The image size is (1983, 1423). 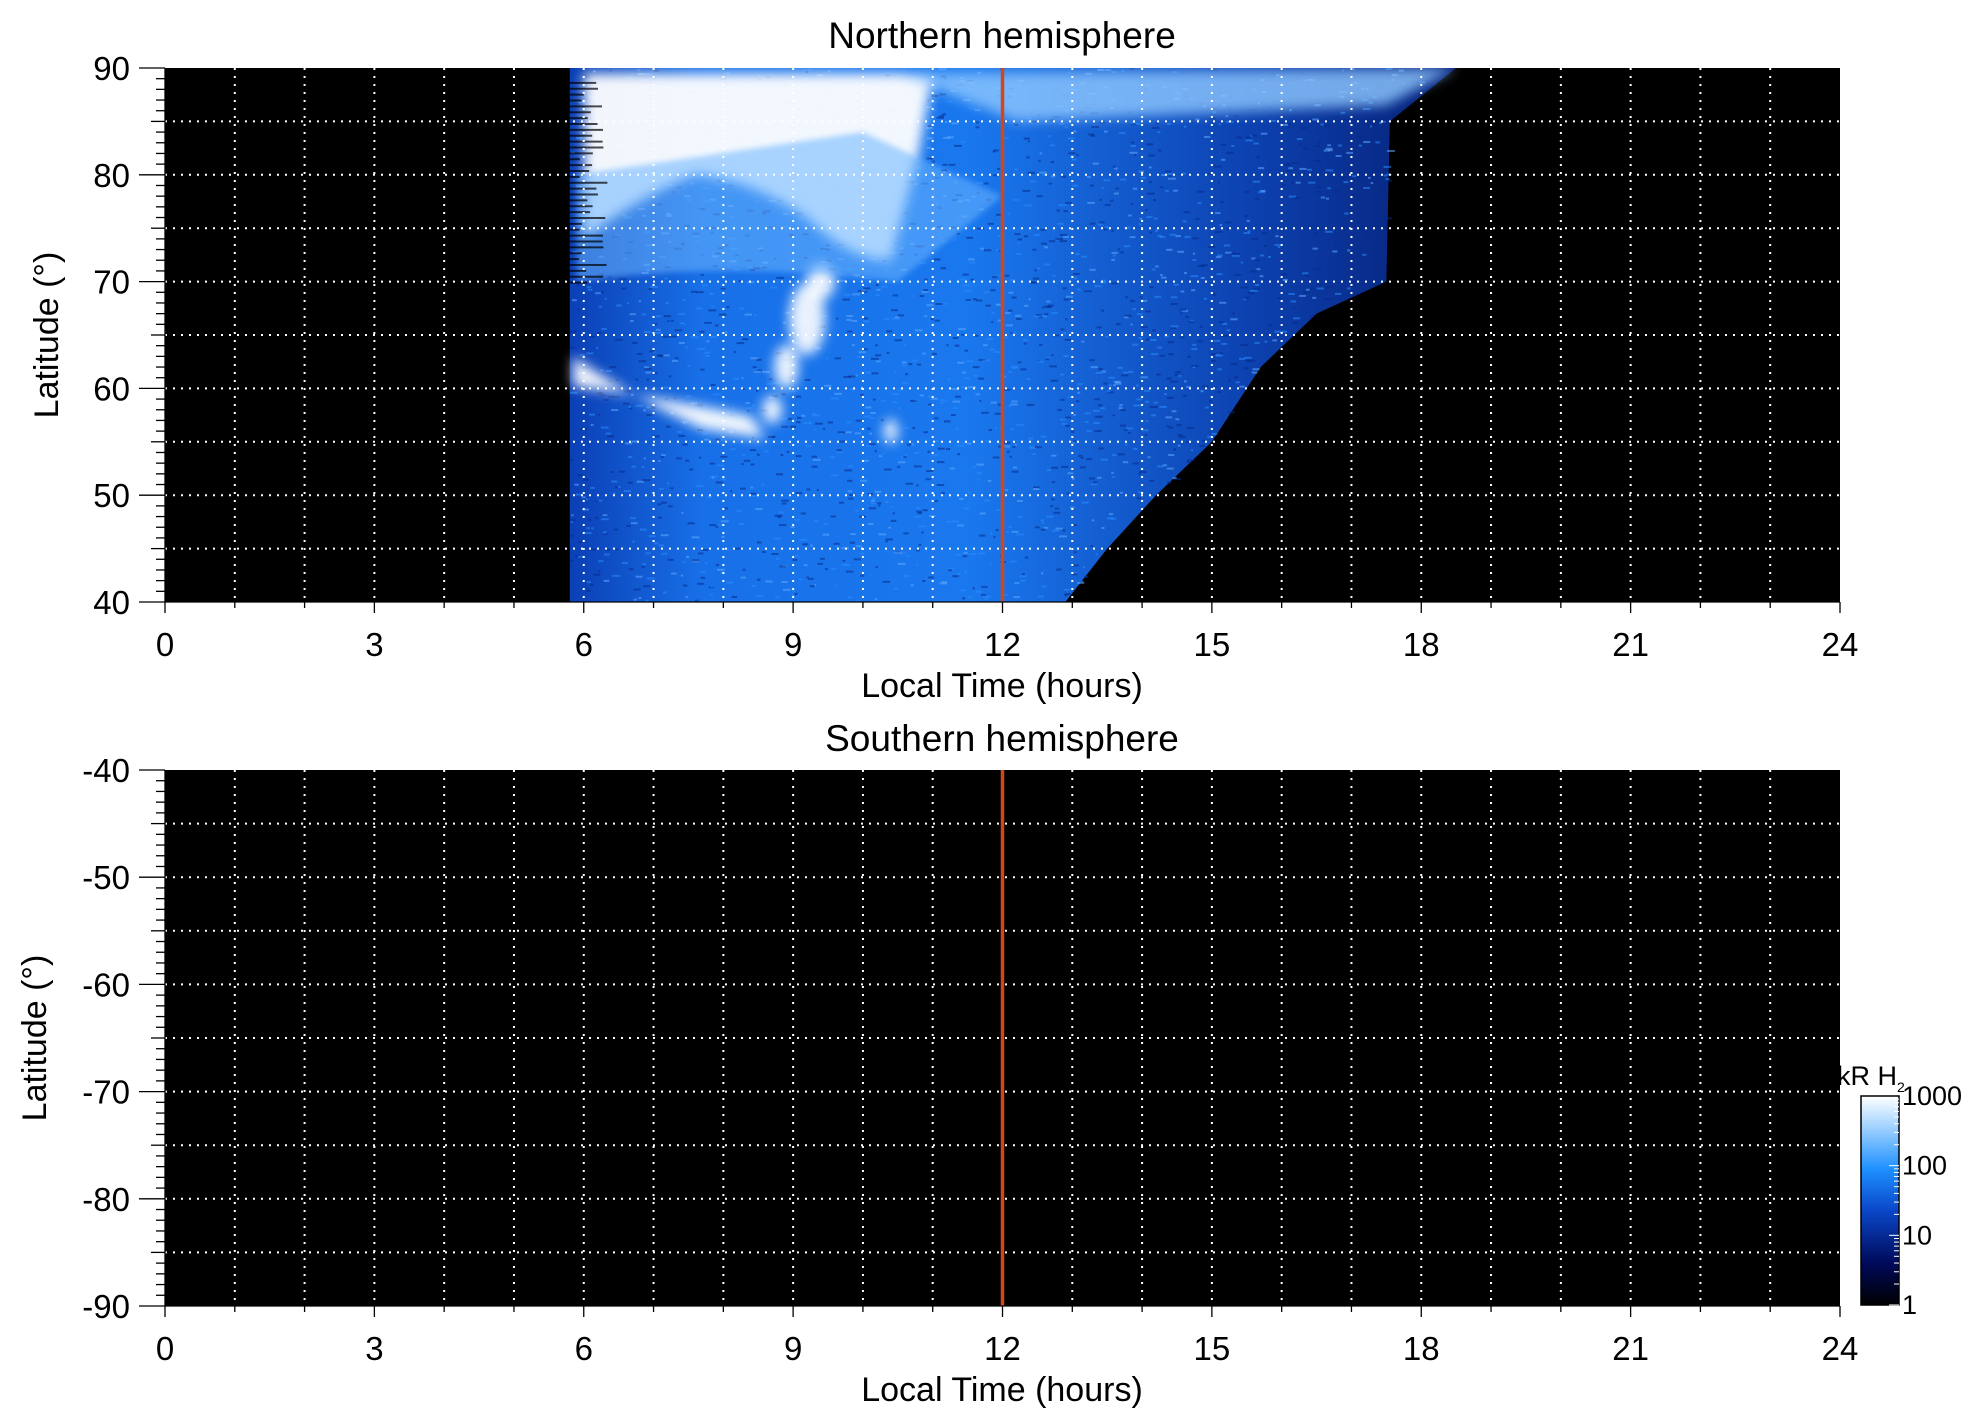 I want to click on northern-y-axis-label: Latitude (°), so click(x=47, y=335).